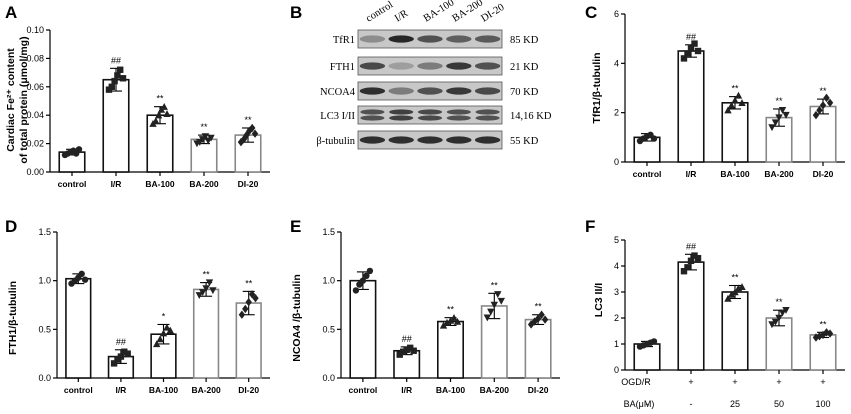  I want to click on panel-f-ytick-label: 1, so click(616, 344).